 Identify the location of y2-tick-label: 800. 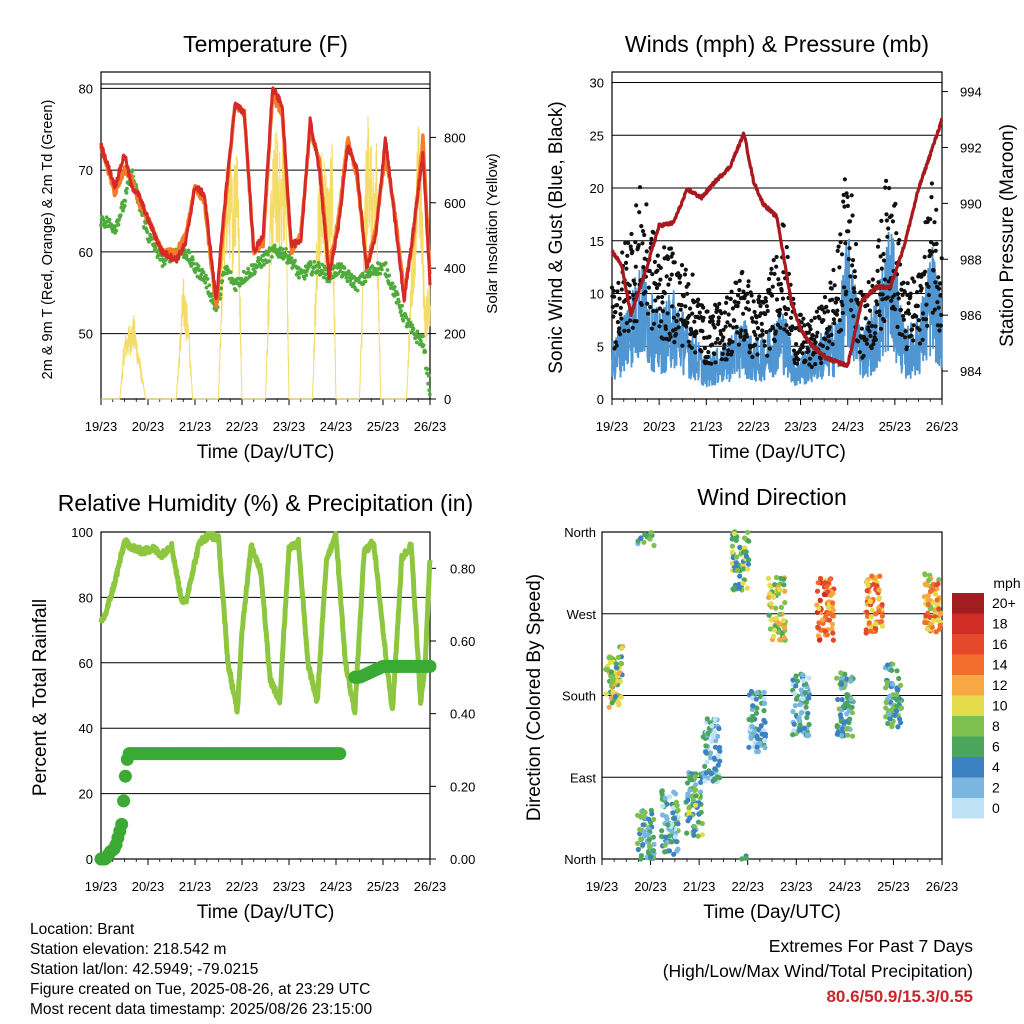
(455, 137).